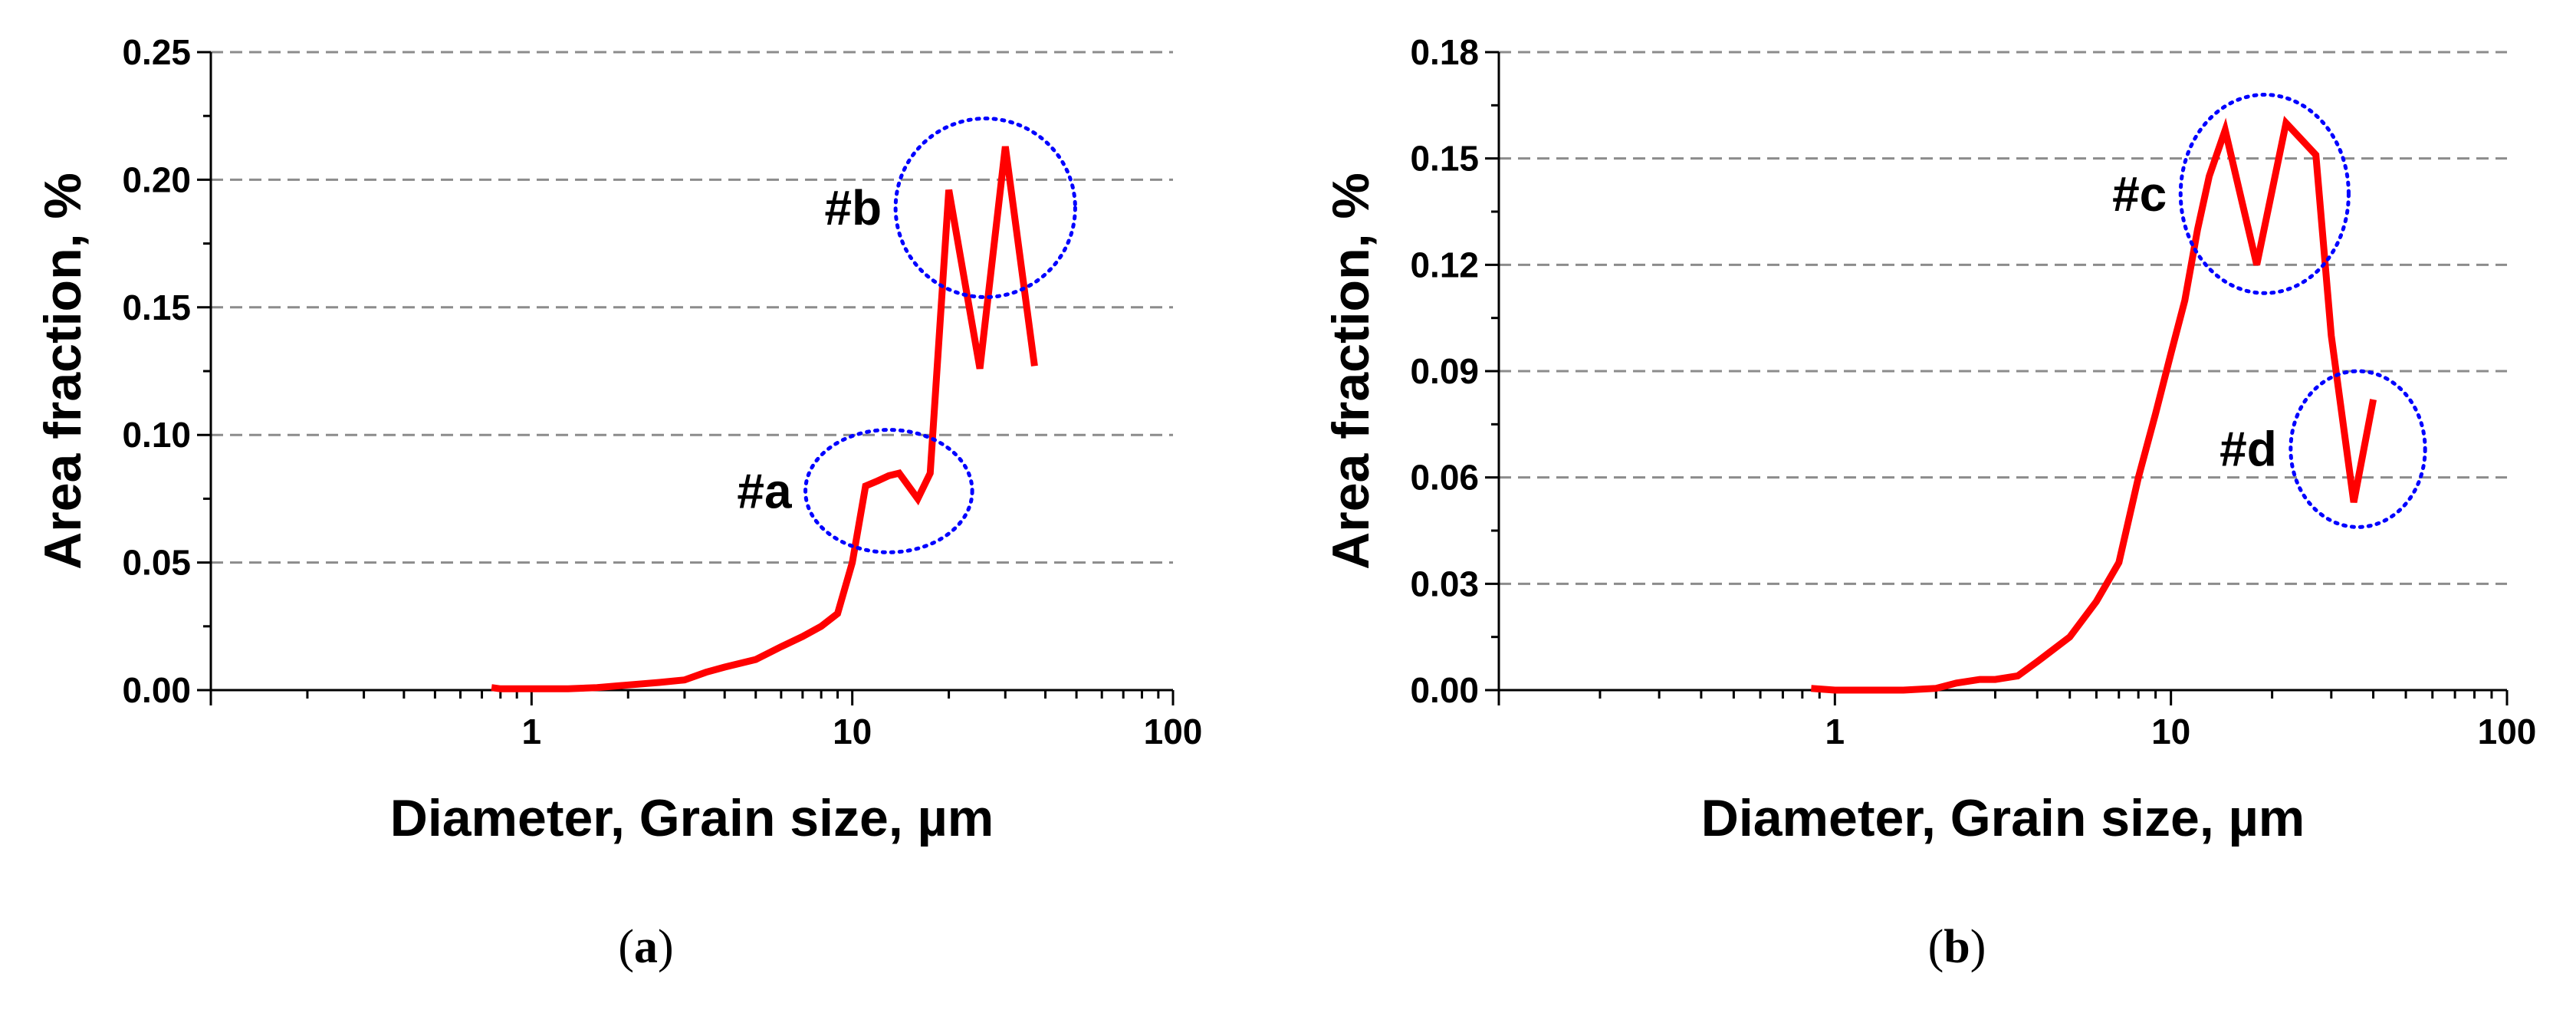 The width and height of the screenshot is (2576, 1016). Describe the element at coordinates (1445, 478) in the screenshot. I see `y-tick-label: 0.06` at that location.